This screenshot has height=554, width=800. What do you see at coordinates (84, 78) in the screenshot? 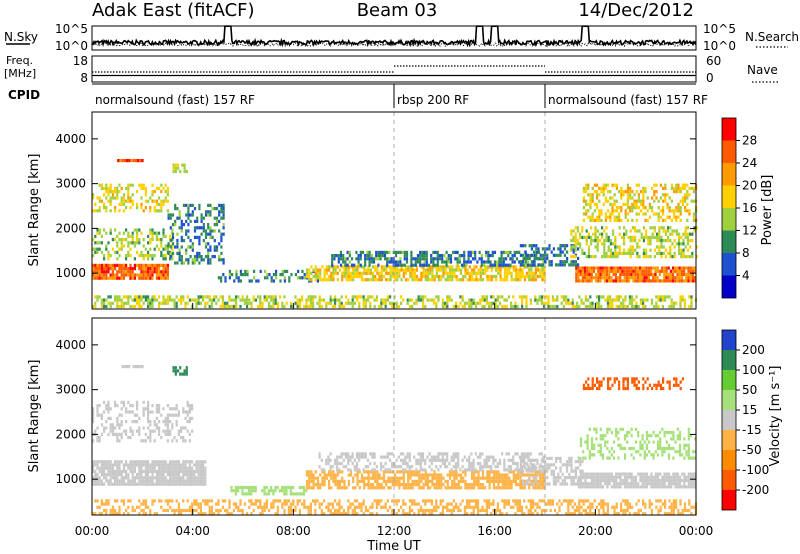
I see `freq-tick-low: 8` at bounding box center [84, 78].